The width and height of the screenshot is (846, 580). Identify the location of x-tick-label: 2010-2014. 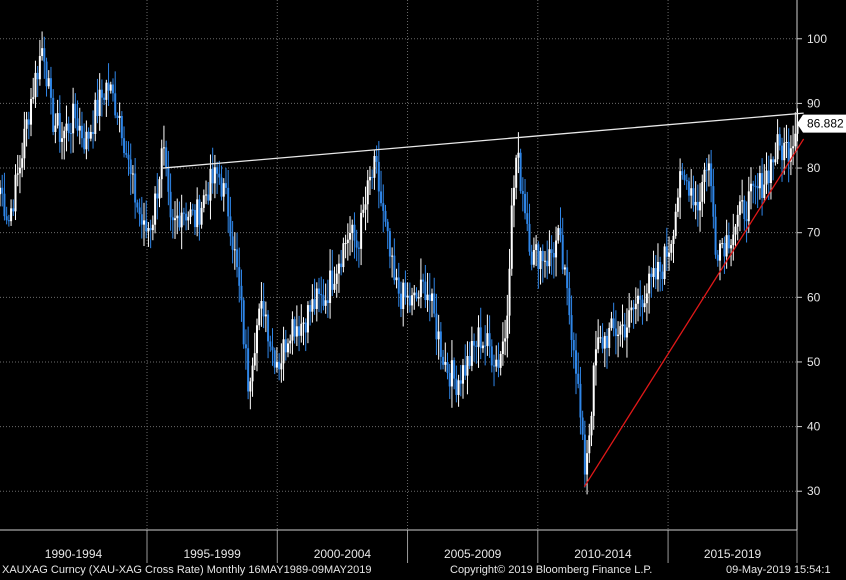
(603, 554).